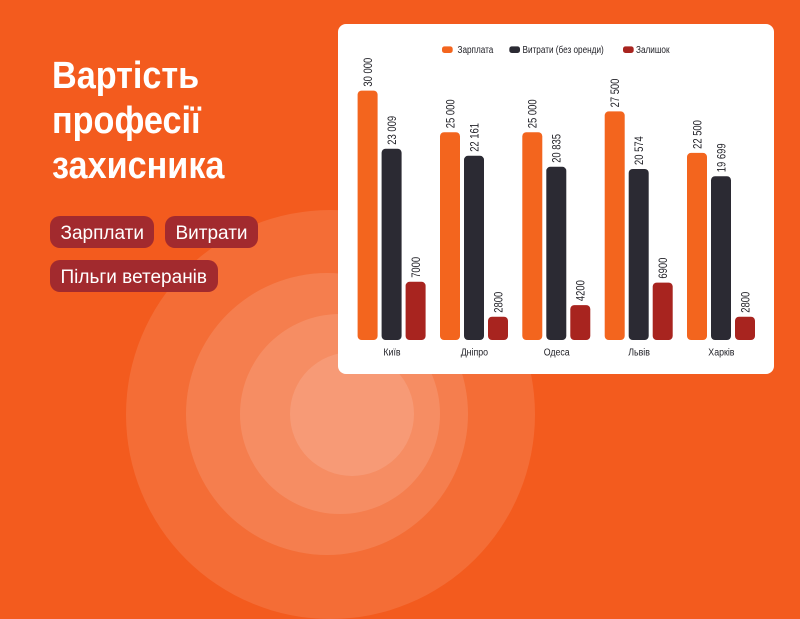 The width and height of the screenshot is (800, 619). Describe the element at coordinates (721, 157) in the screenshot. I see `svg-text: 19 699` at that location.